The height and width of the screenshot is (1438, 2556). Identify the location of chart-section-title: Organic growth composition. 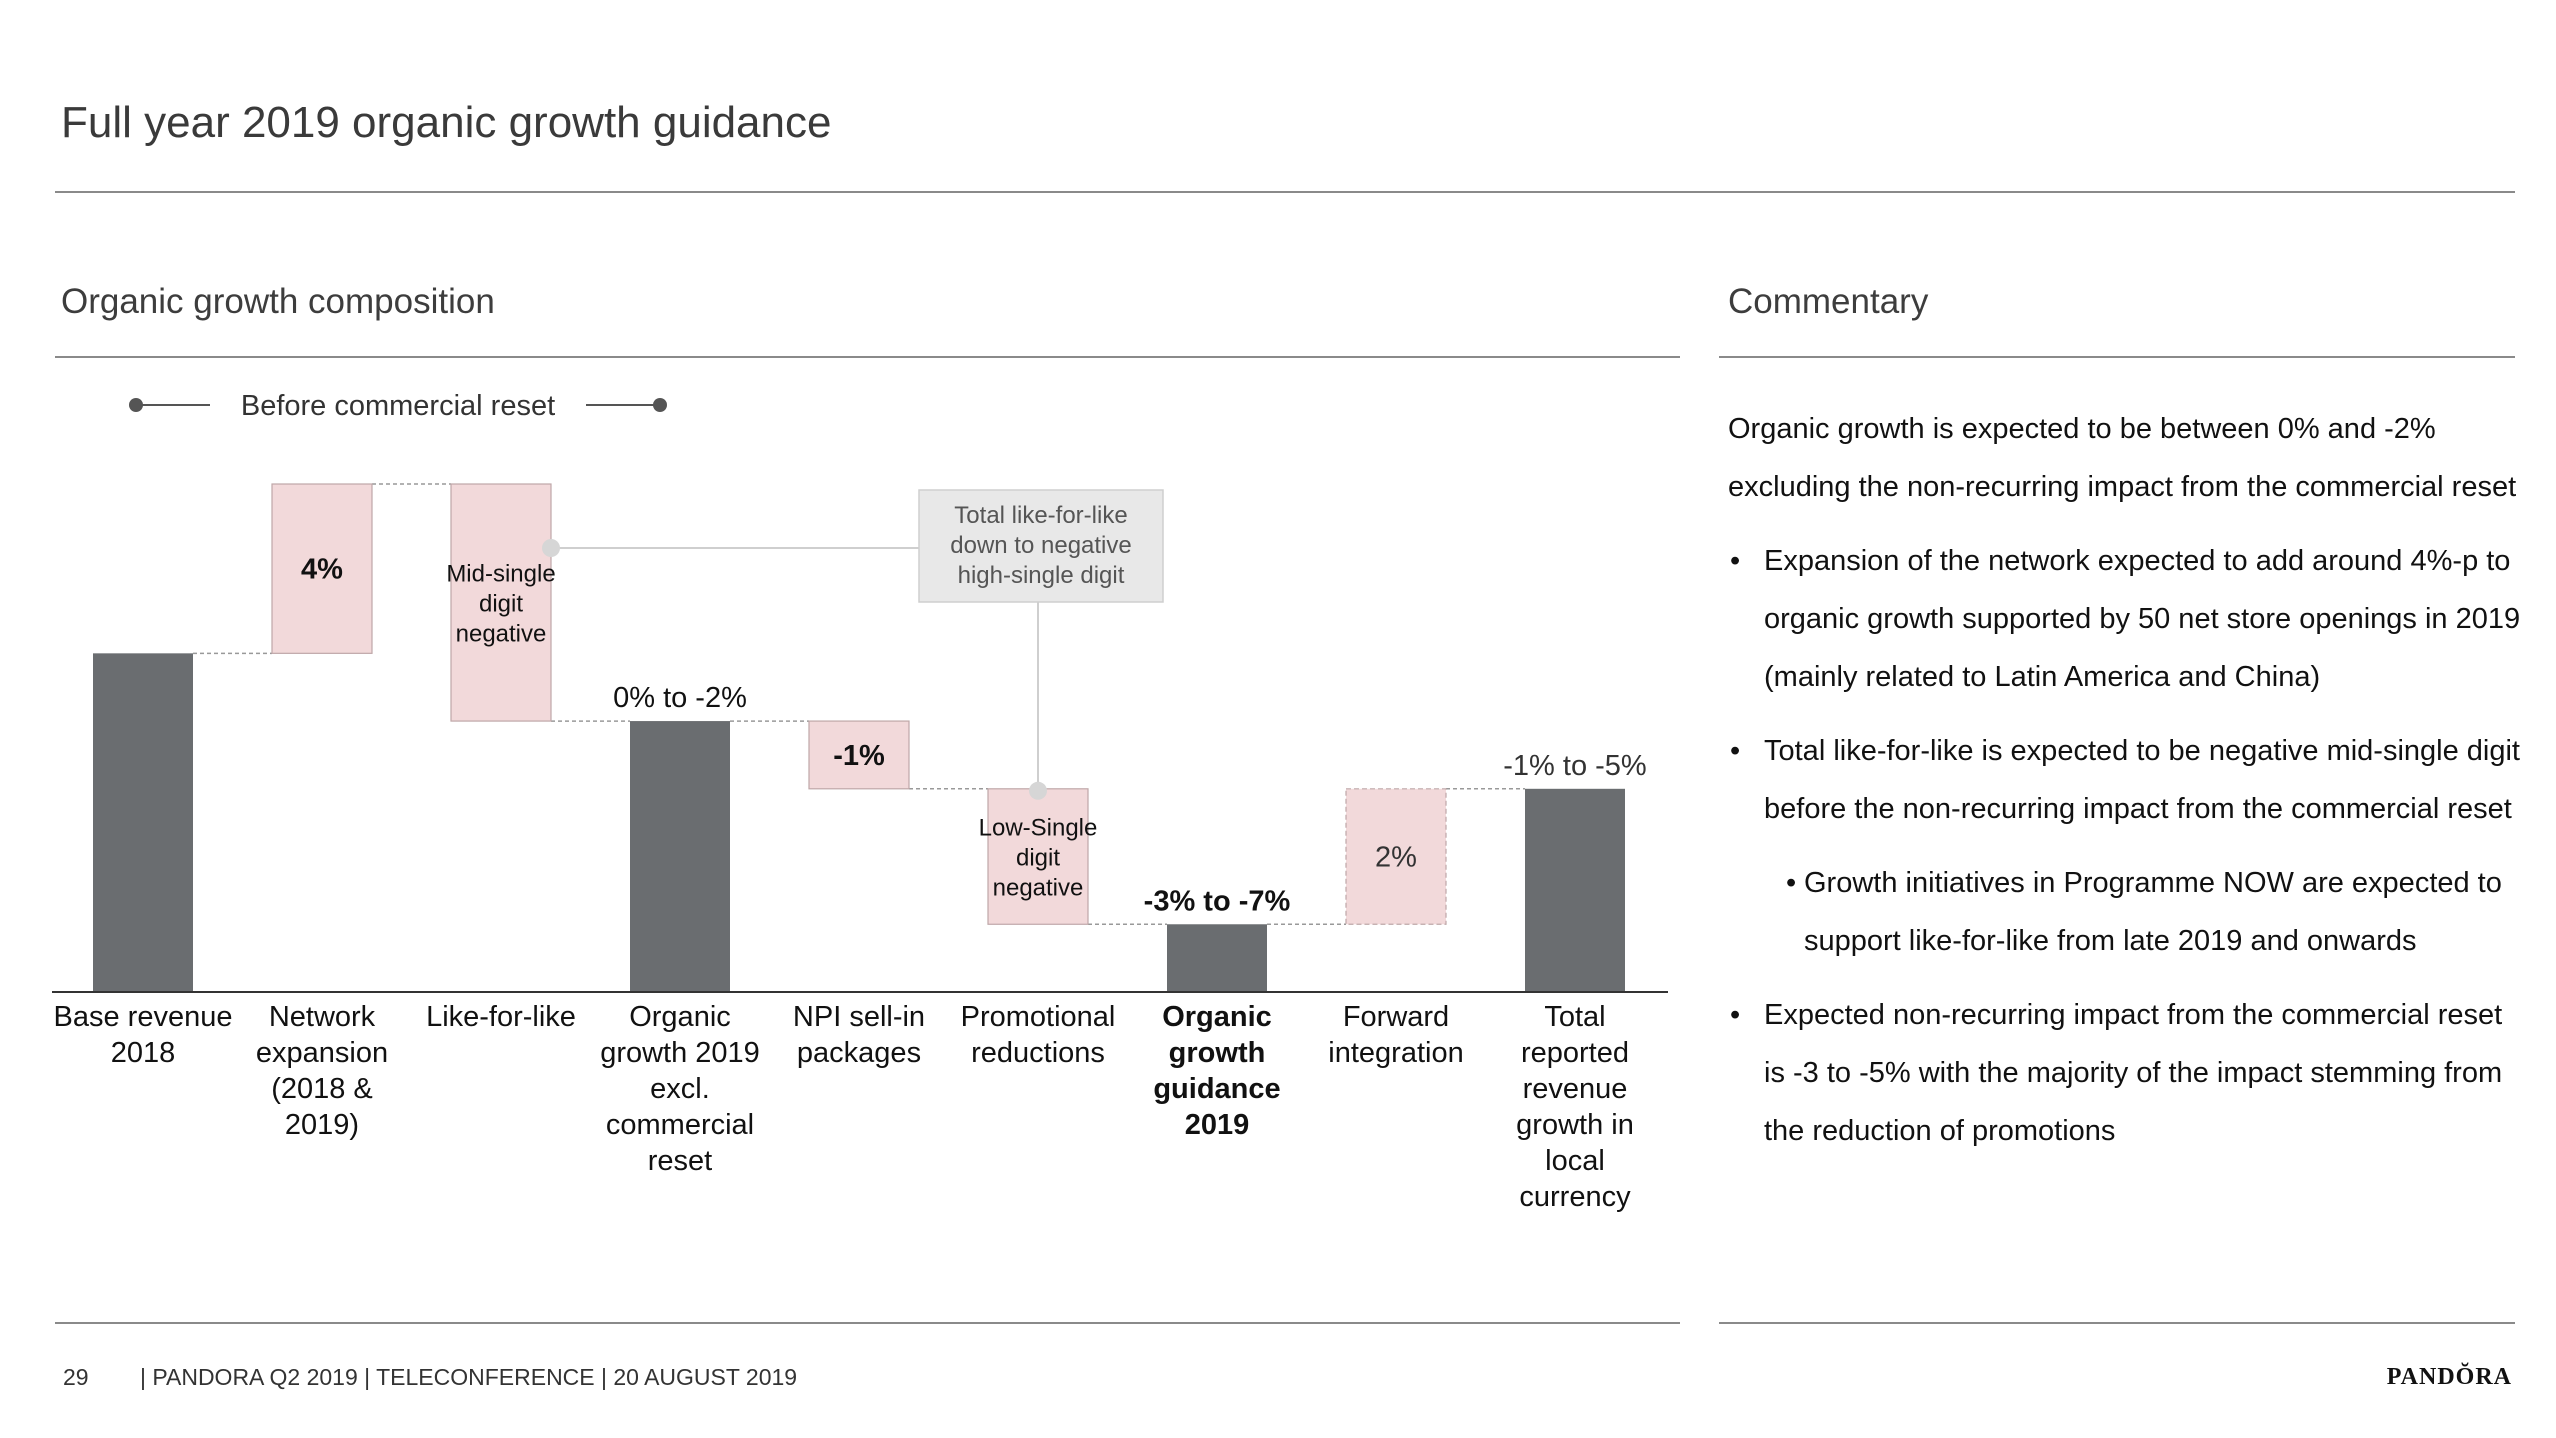
(278, 301).